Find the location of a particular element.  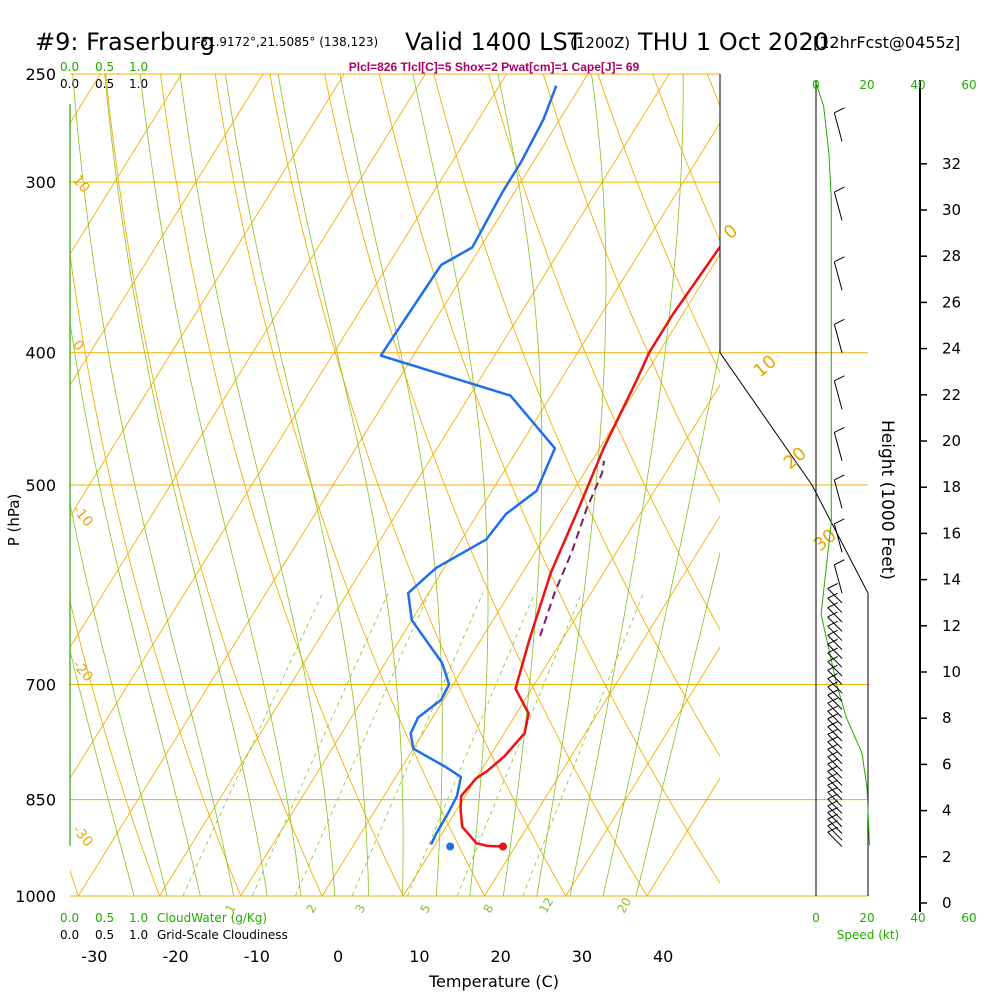

dewpoint-profile is located at coordinates (468, 465).